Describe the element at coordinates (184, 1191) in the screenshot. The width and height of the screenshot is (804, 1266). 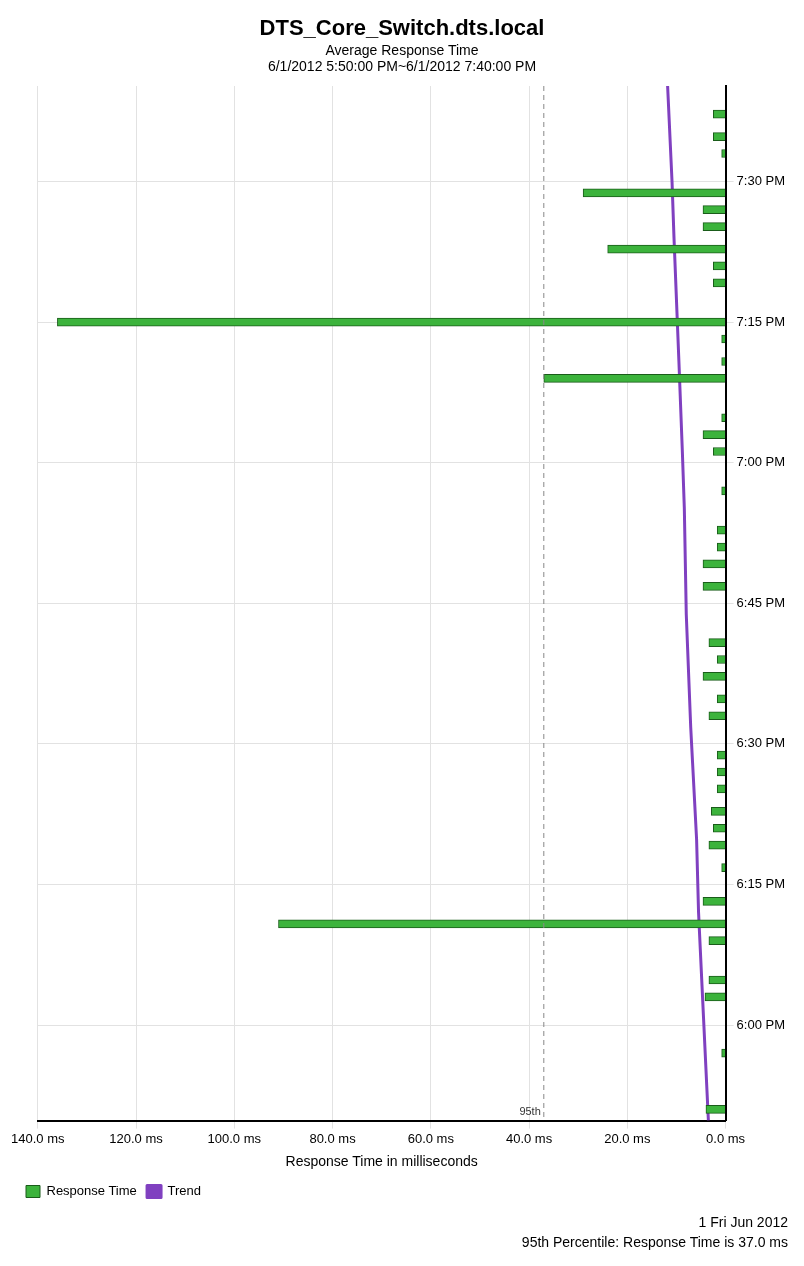
I see `legend-label: Trend` at that location.